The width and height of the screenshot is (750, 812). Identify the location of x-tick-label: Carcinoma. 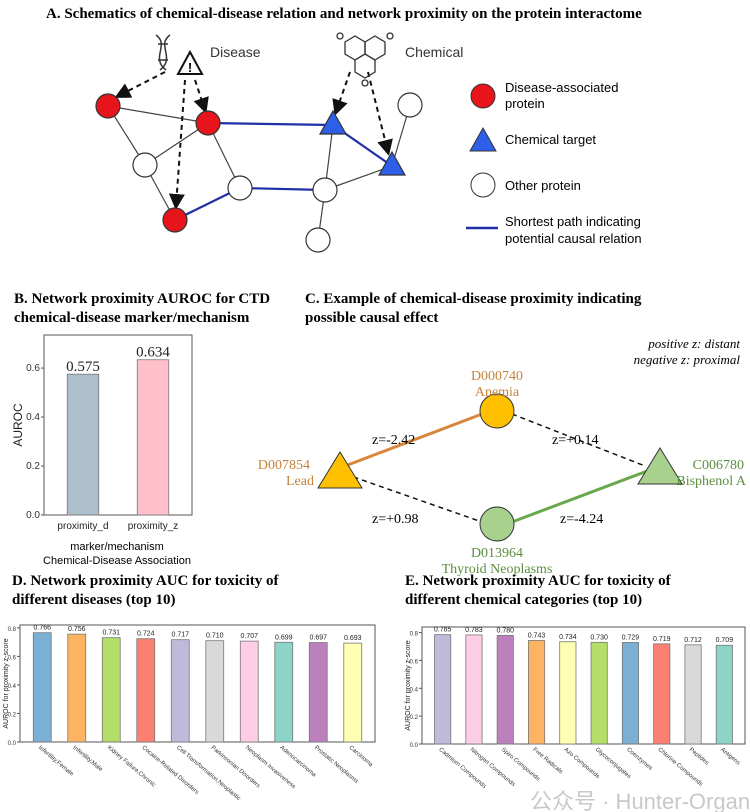
(360, 757).